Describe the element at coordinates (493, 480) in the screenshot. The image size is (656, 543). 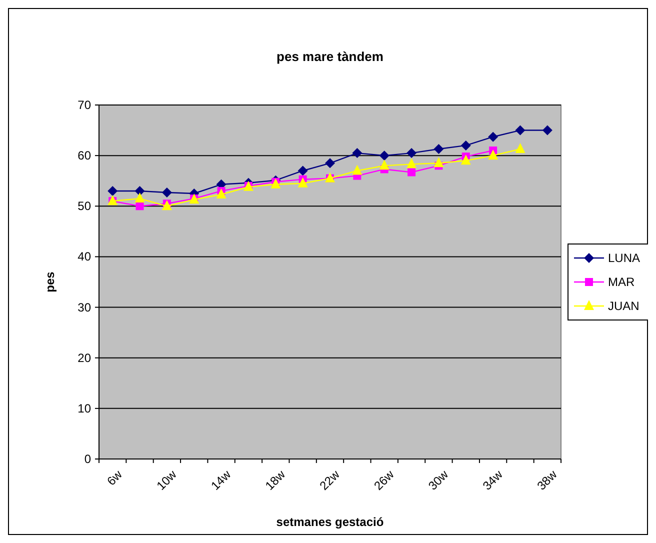
I see `x-tick-label: 34w` at that location.